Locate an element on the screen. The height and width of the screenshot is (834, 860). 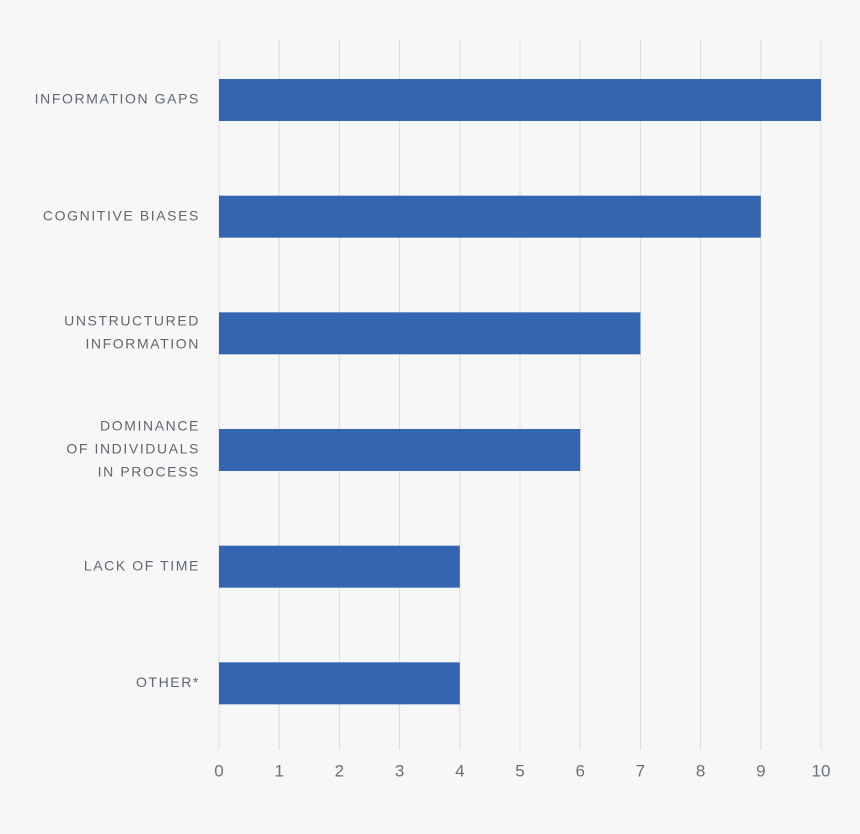
y-category-label: COGNITIVE BIASES is located at coordinates (121, 215).